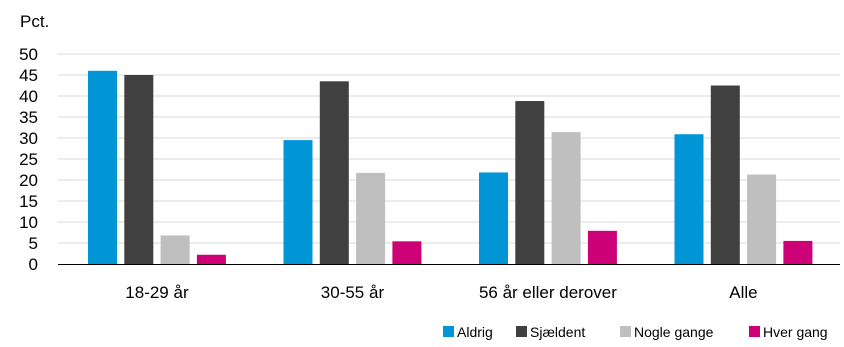 The image size is (844, 347). I want to click on legend-label: Aldrig, so click(475, 332).